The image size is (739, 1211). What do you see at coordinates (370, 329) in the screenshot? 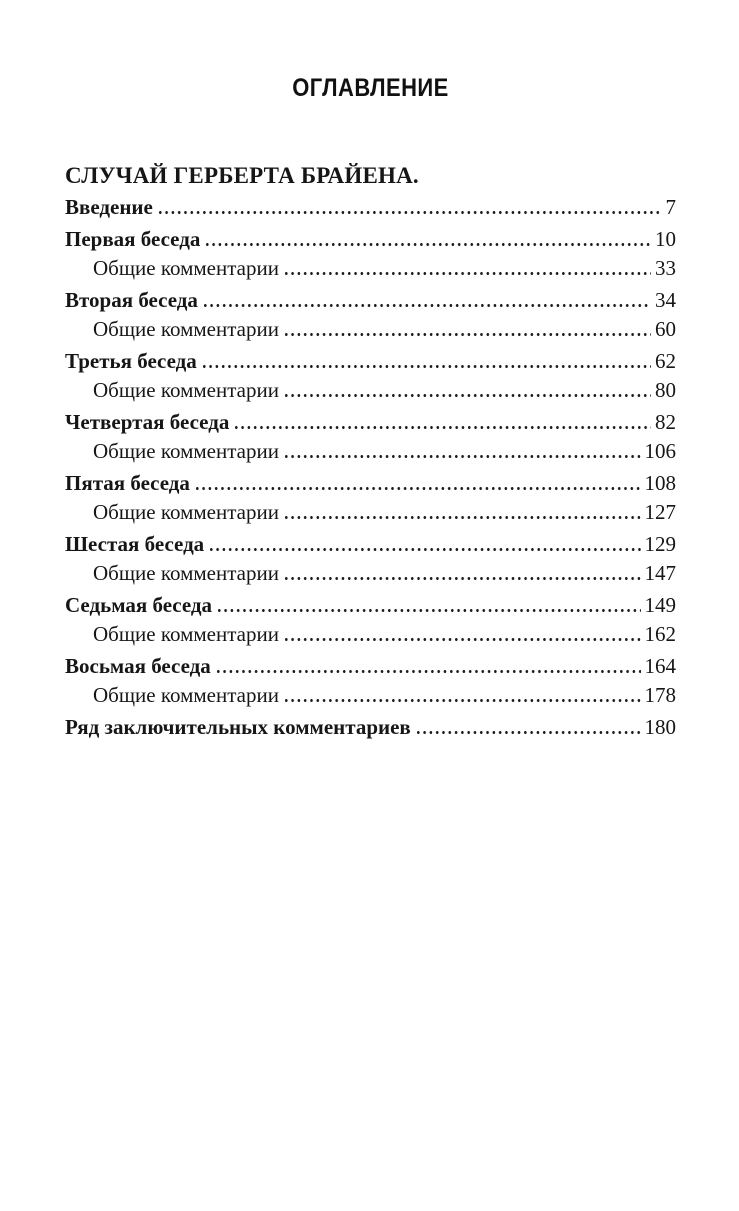
I see `toc-subentry: Общие комментарии 60` at bounding box center [370, 329].